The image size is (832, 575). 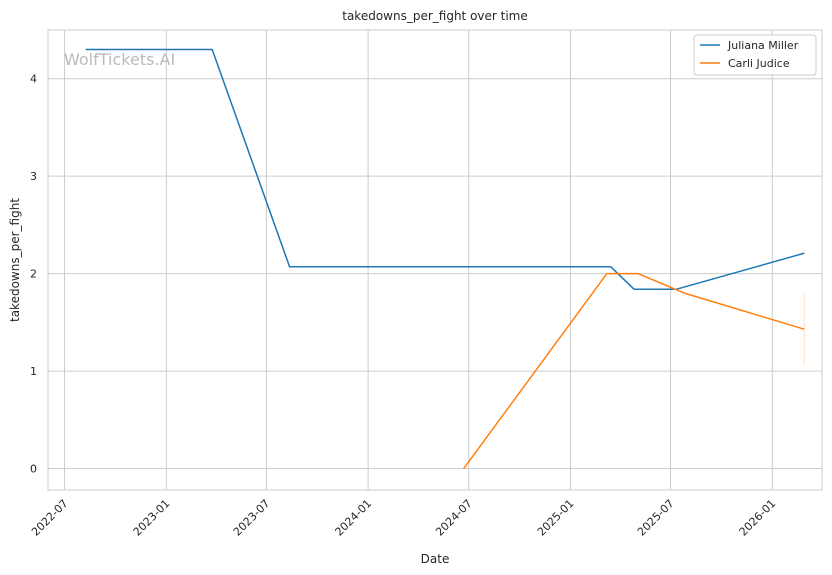 What do you see at coordinates (50, 518) in the screenshot?
I see `x-tick-label: 2022-07` at bounding box center [50, 518].